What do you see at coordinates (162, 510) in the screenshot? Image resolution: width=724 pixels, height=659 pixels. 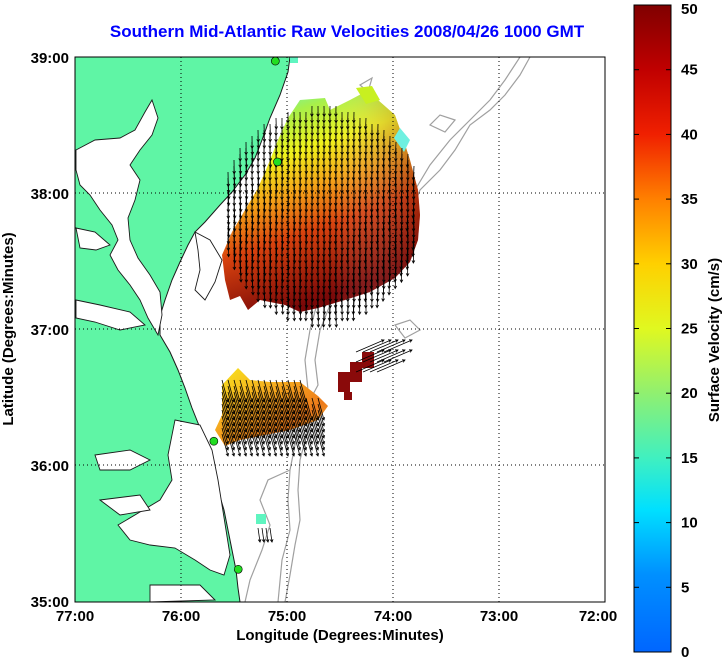 I see `pamlico-sound` at bounding box center [162, 510].